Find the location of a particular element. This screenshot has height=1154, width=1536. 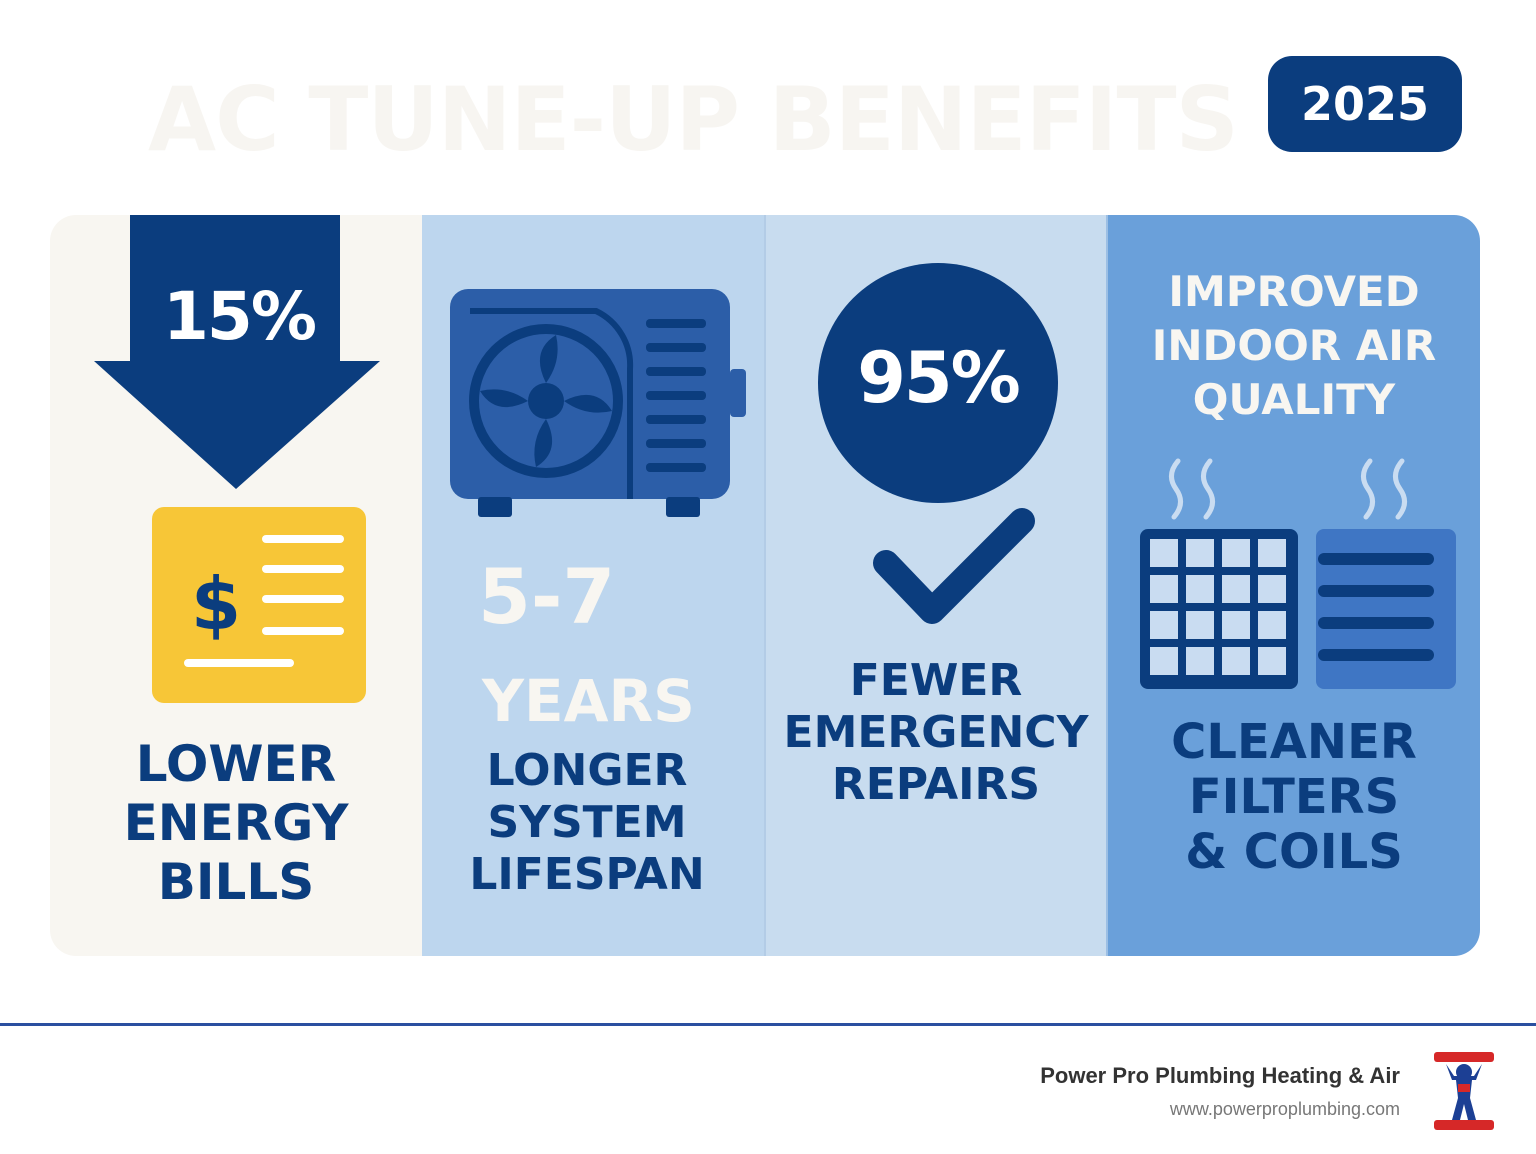

caption-line: ENERGY is located at coordinates (236, 823).